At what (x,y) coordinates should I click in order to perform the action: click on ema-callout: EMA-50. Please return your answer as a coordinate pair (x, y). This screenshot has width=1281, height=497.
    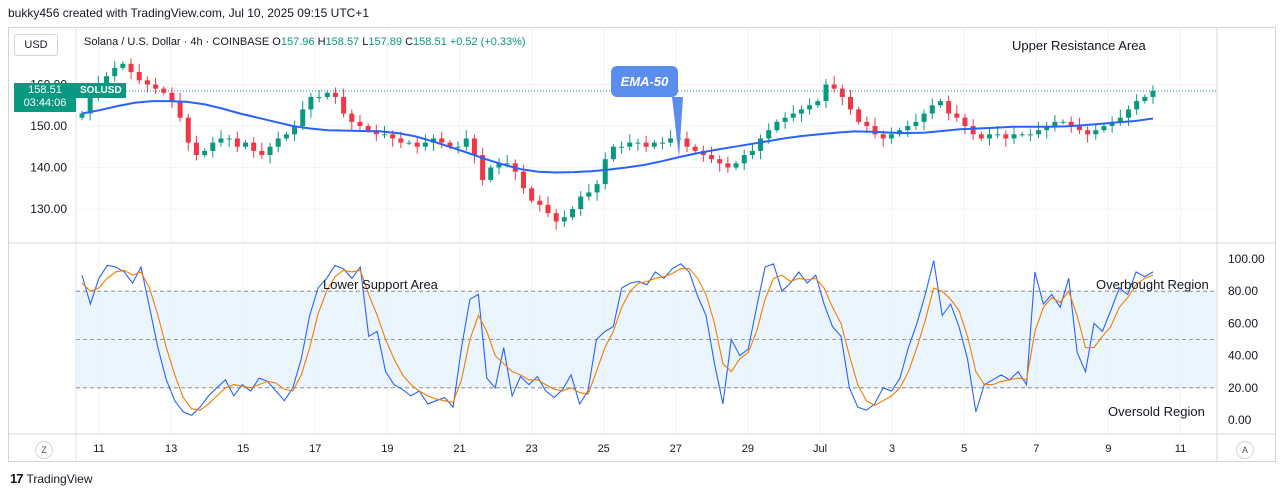
    Looking at the image, I should click on (644, 81).